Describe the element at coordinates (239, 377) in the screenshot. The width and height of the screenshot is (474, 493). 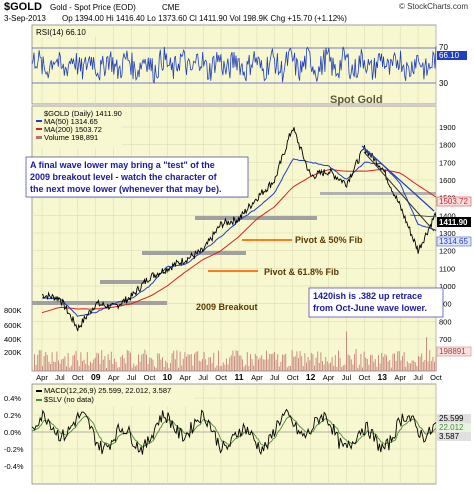
I see `x-tick-label: 11` at that location.